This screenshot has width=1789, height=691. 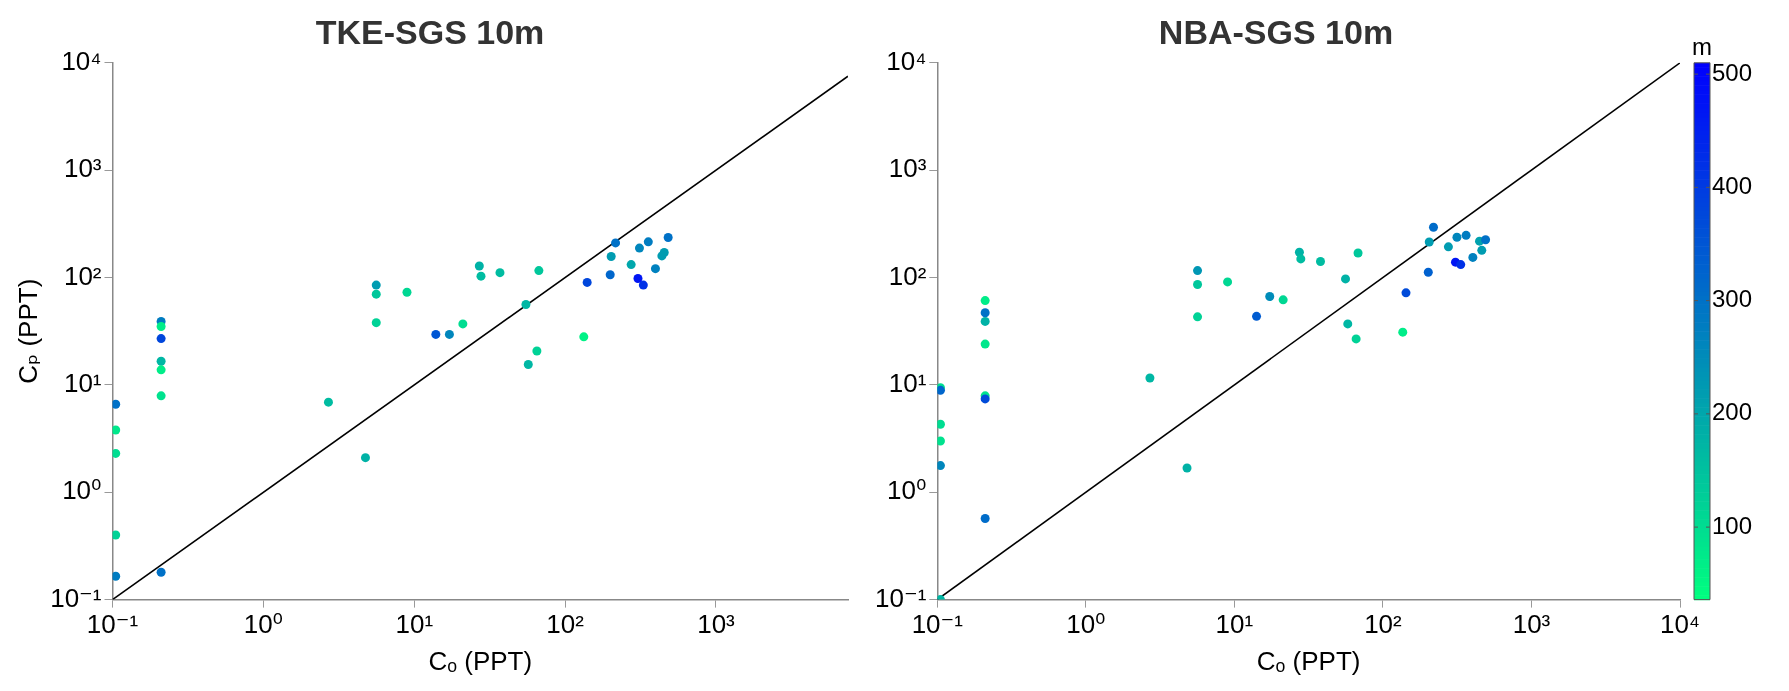 What do you see at coordinates (27, 331) in the screenshot?
I see `y-axis-title: Cₚ (PPT)` at bounding box center [27, 331].